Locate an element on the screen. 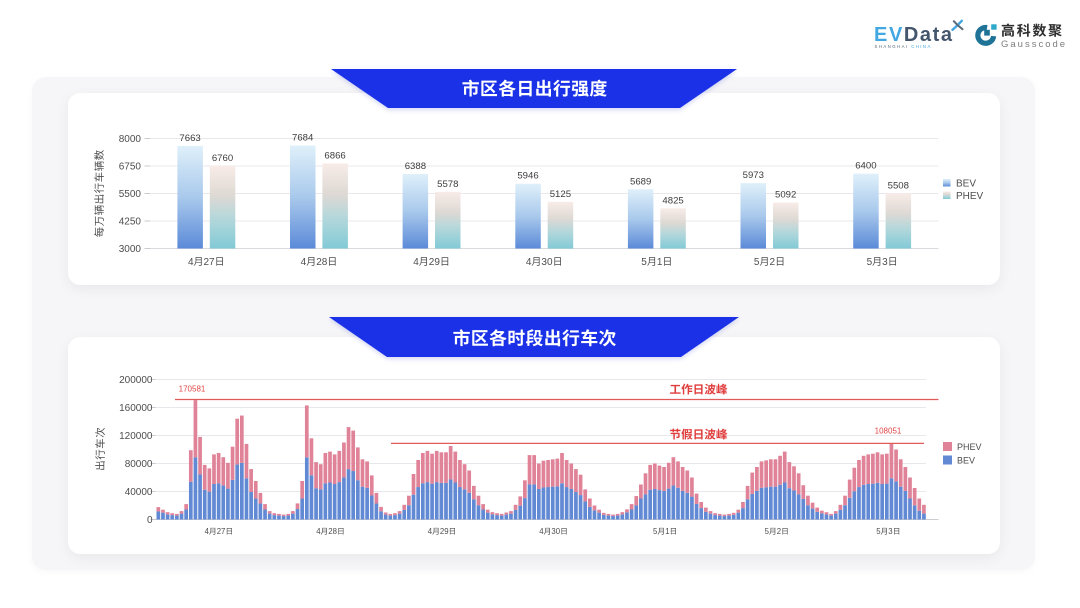  svg-text: 5578 is located at coordinates (447, 184).